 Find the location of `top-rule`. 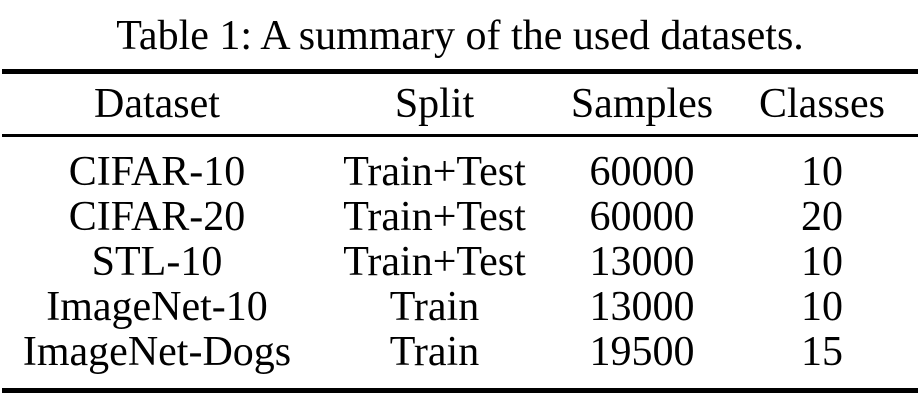

top-rule is located at coordinates (460, 71).